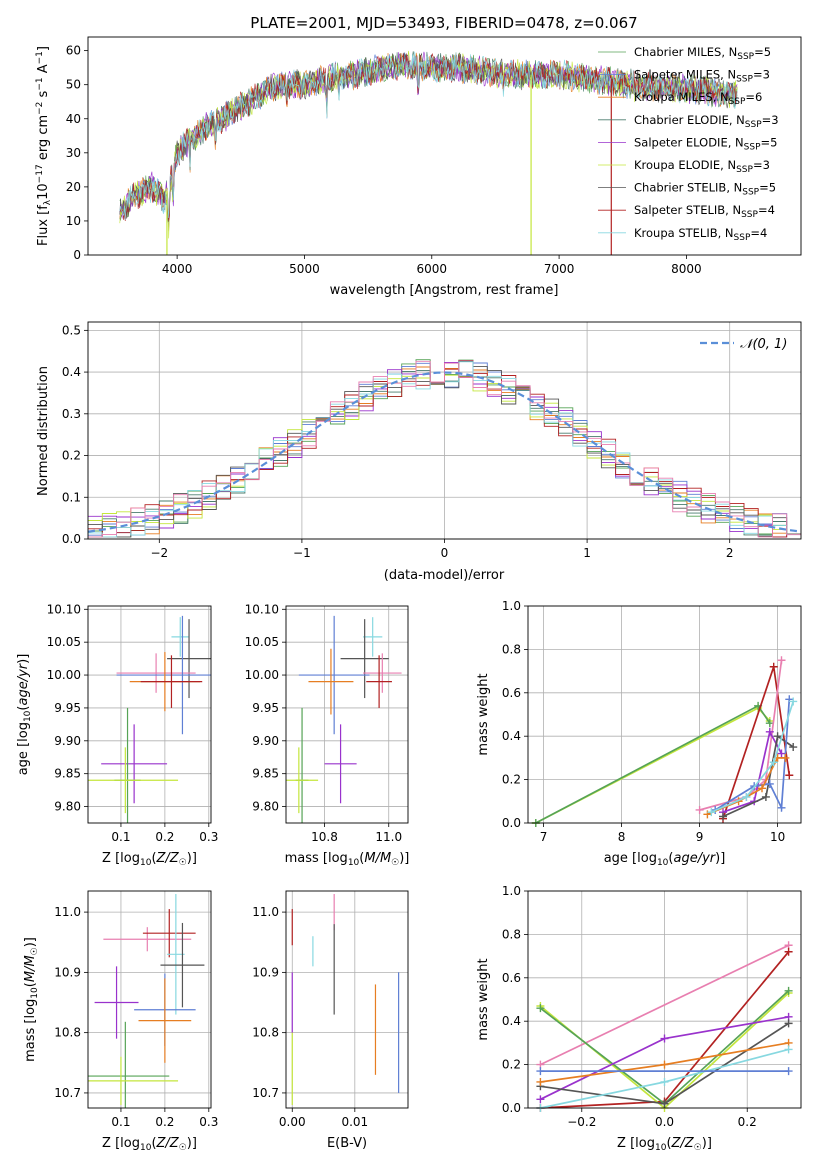  I want to click on x-tick-label: 2, so click(730, 553).